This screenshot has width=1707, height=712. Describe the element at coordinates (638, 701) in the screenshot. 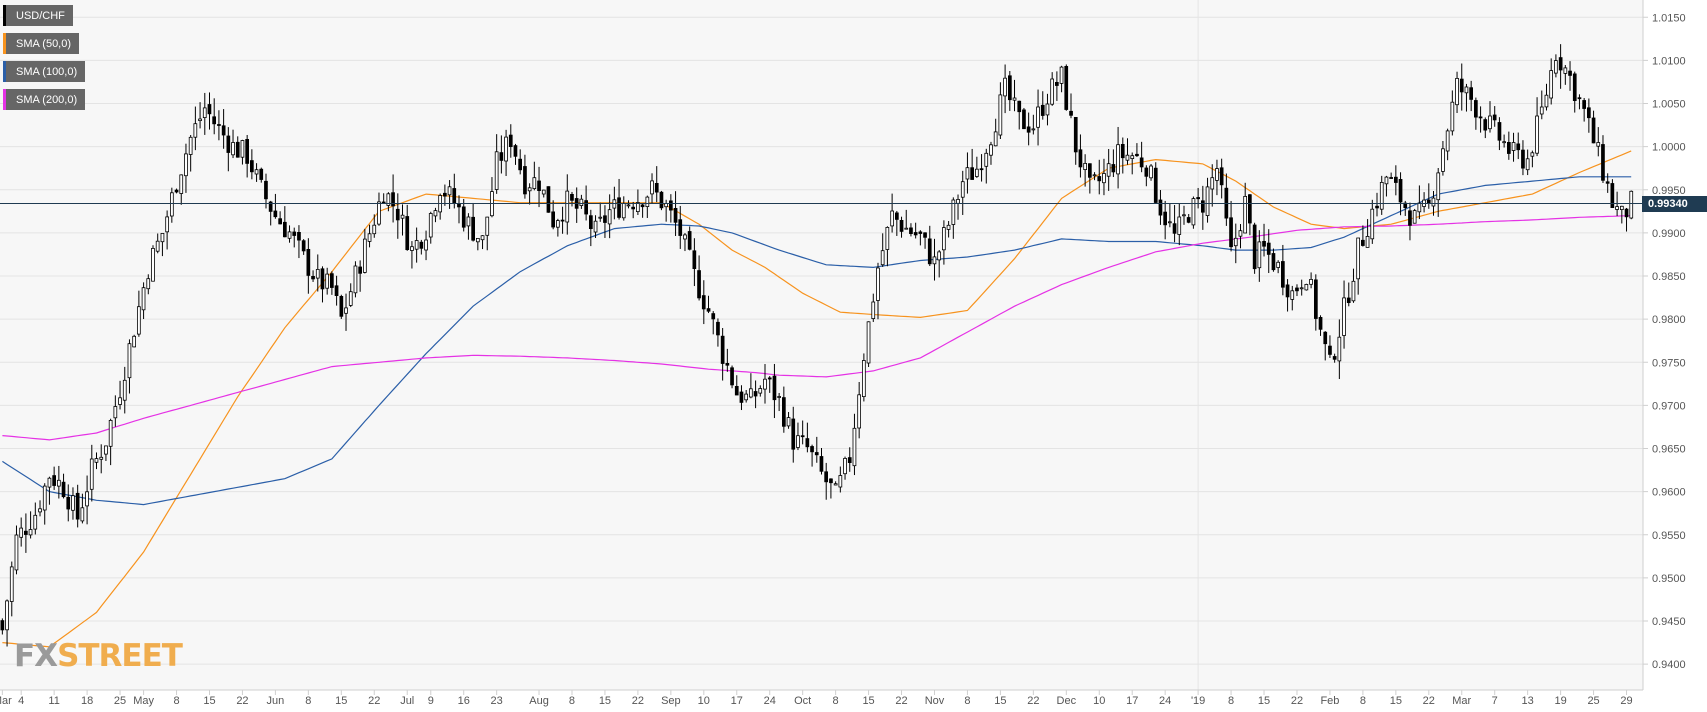

I see `x-tick-label: 22` at that location.